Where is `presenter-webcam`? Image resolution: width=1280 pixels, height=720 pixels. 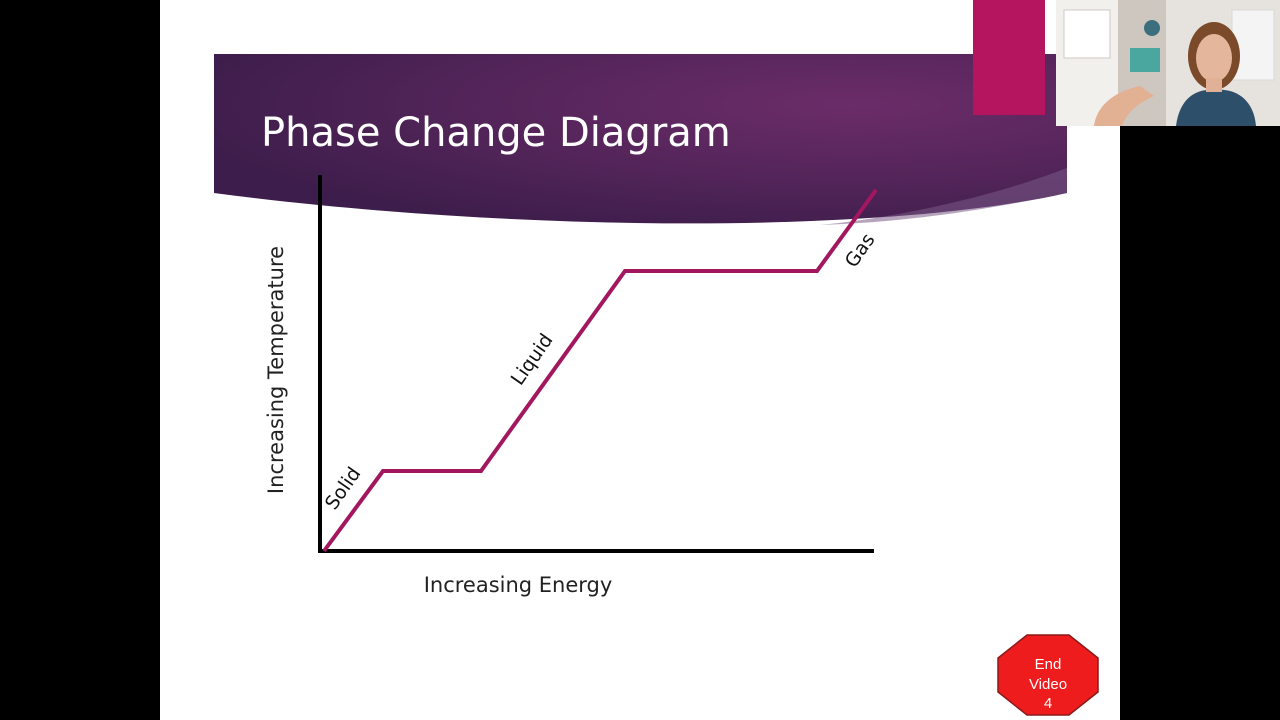
presenter-webcam is located at coordinates (1168, 63).